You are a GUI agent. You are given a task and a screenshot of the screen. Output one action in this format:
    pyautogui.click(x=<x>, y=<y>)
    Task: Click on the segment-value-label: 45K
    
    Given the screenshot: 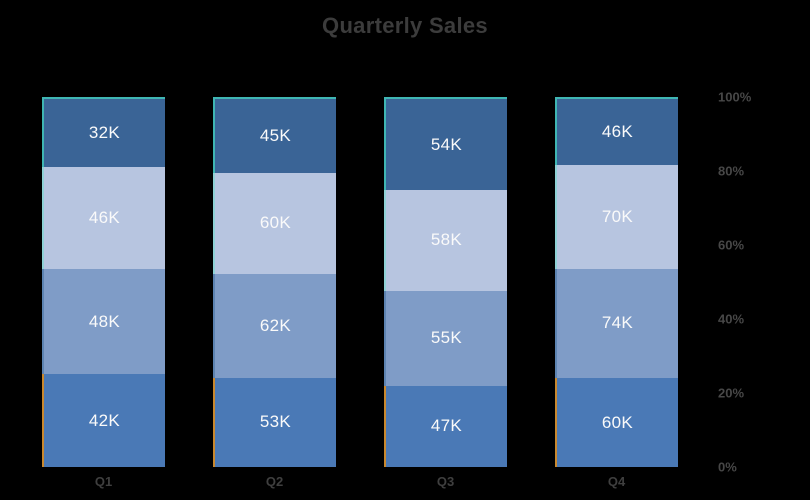 What is the action you would take?
    pyautogui.click(x=275, y=135)
    